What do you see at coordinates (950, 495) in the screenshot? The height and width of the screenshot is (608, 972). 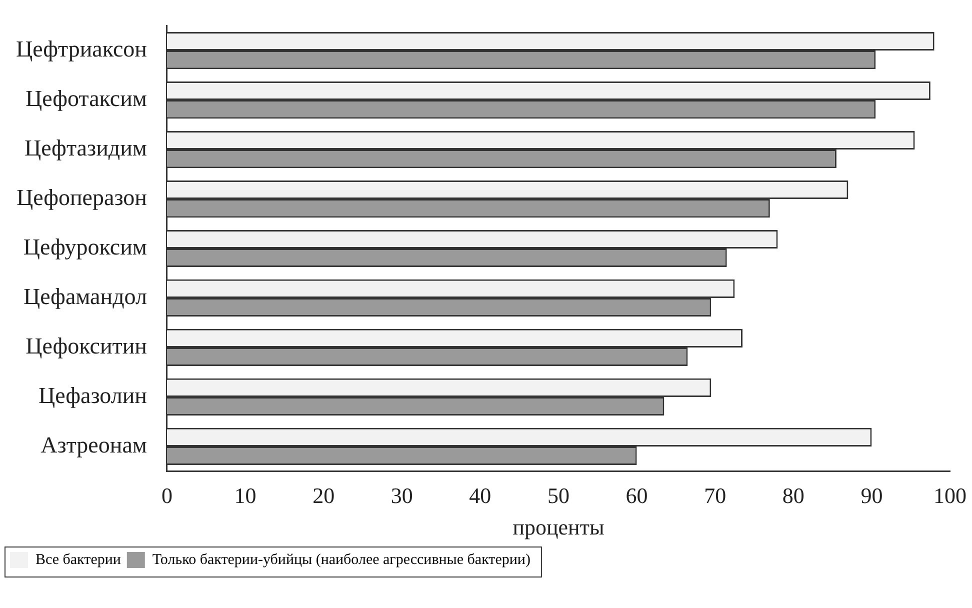 I see `x-tick-label: 100` at bounding box center [950, 495].